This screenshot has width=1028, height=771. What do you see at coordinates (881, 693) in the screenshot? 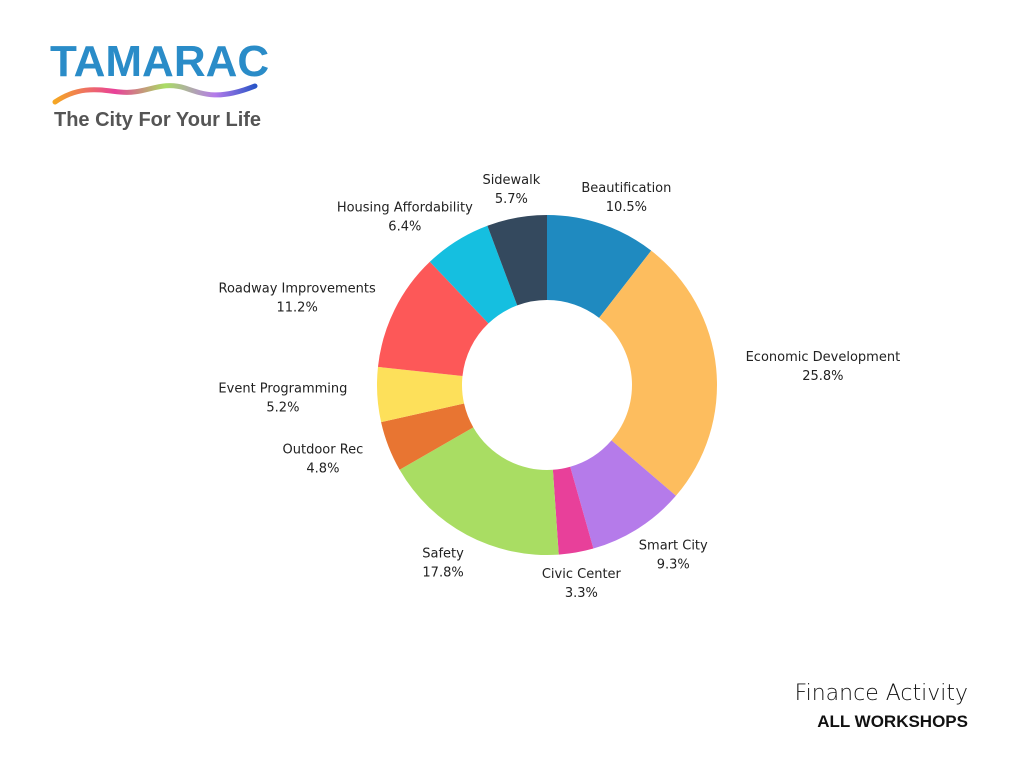
I see `footer-title: Finance Activity` at bounding box center [881, 693].